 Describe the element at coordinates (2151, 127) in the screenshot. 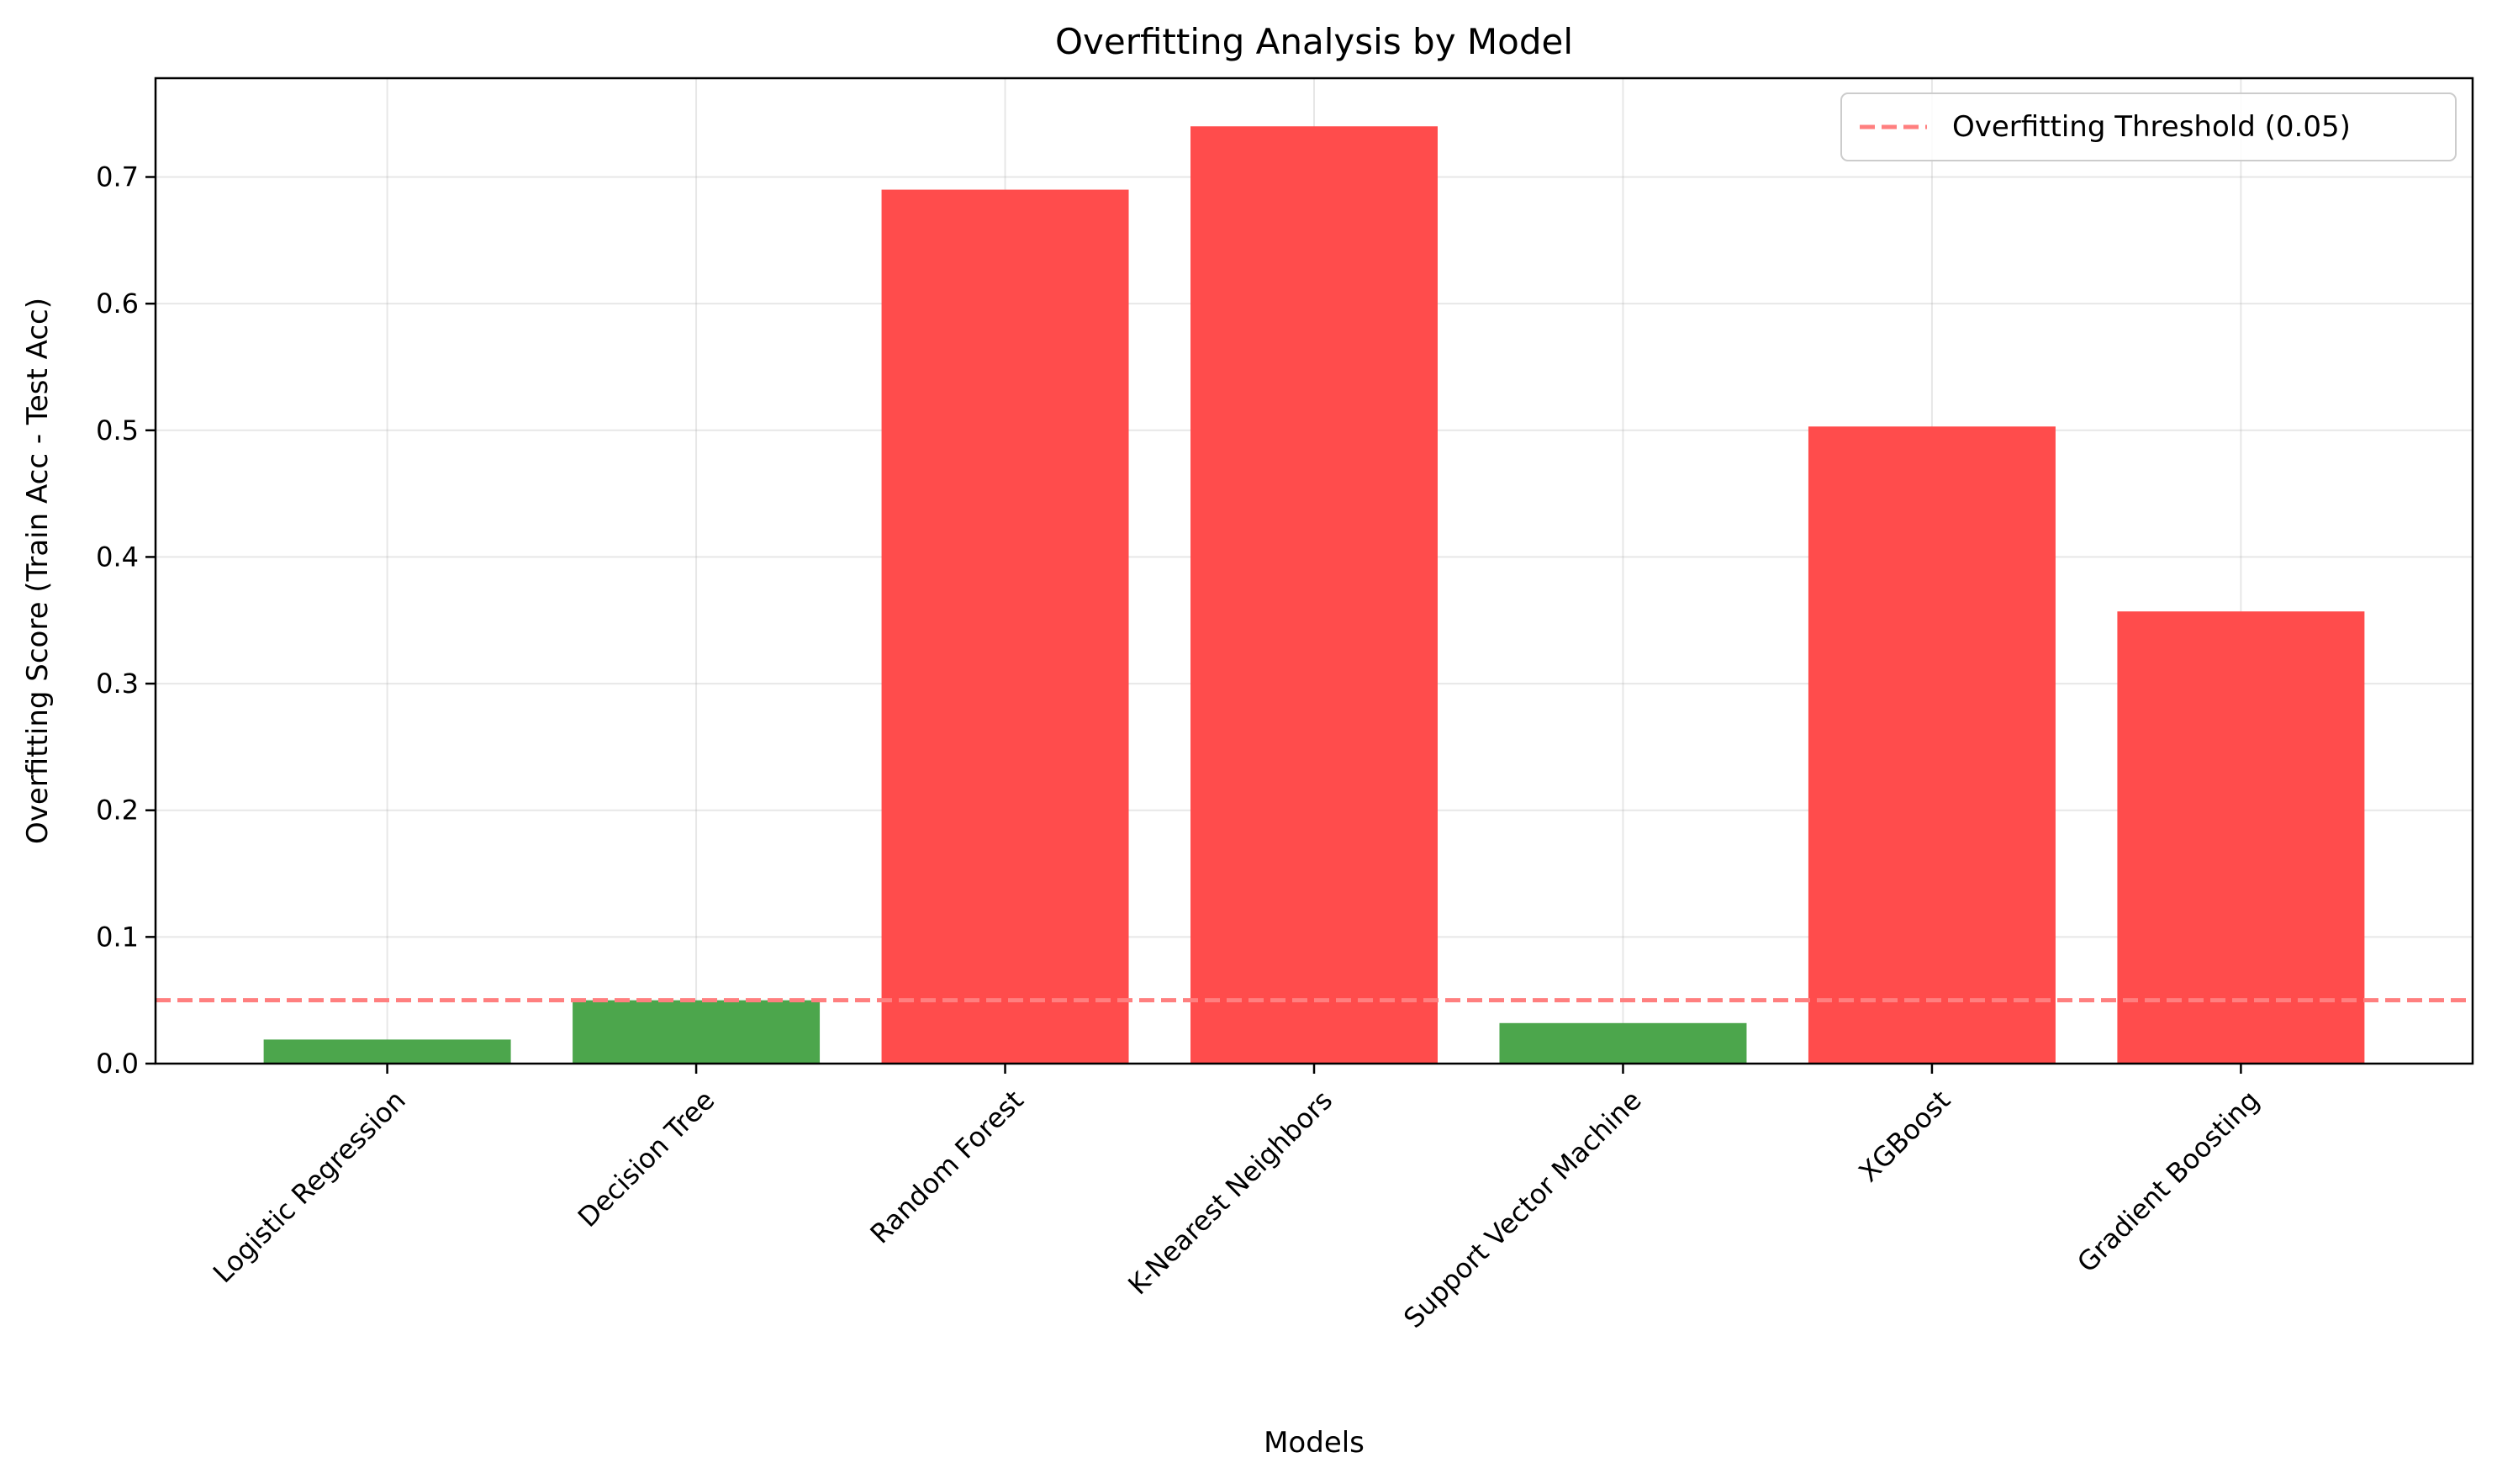

I see `legend-threshold-label: Overfitting Threshold (0.05)` at that location.